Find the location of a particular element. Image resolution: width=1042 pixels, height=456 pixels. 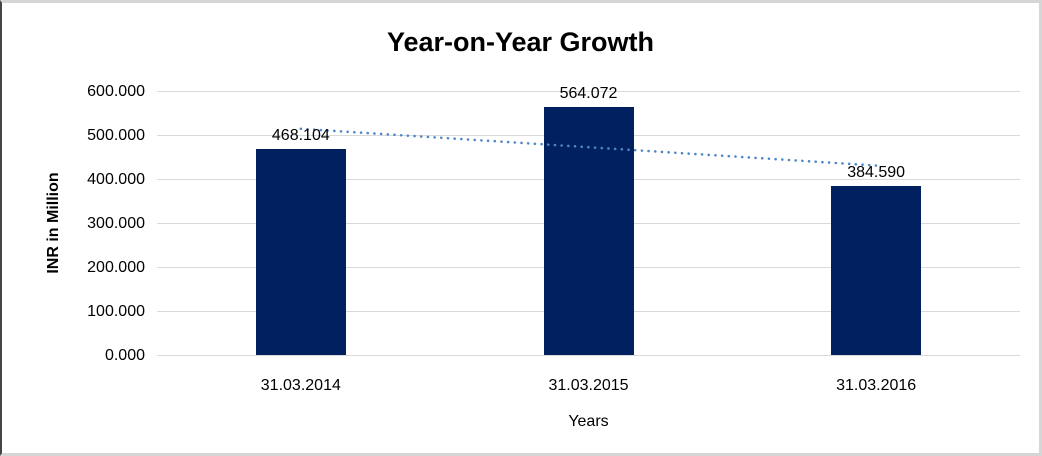

y-tick-label: 0.000 is located at coordinates (124, 355).